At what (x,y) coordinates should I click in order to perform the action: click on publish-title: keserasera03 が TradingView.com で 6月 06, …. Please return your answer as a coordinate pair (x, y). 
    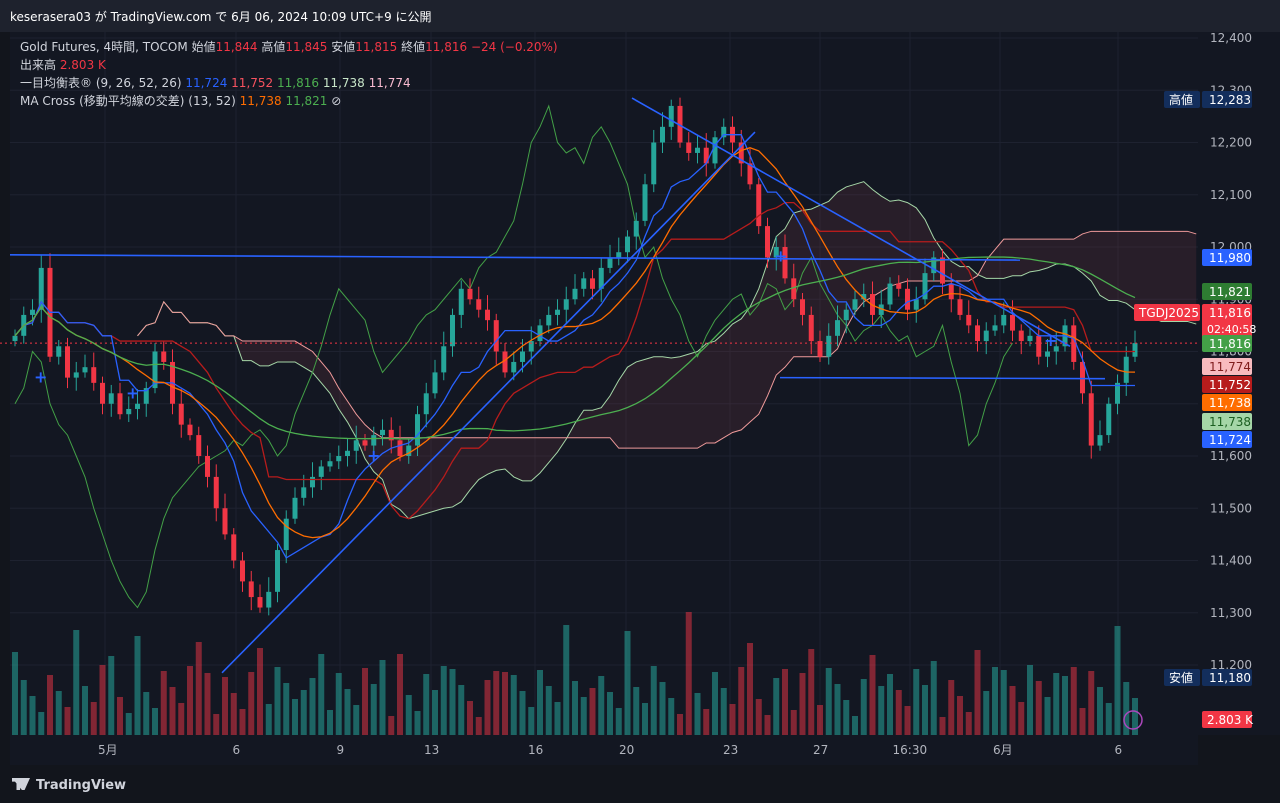
    Looking at the image, I should click on (221, 17).